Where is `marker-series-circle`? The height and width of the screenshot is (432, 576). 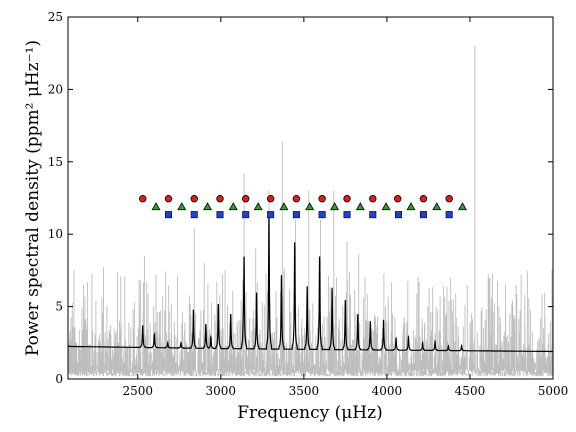 marker-series-circle is located at coordinates (296, 199).